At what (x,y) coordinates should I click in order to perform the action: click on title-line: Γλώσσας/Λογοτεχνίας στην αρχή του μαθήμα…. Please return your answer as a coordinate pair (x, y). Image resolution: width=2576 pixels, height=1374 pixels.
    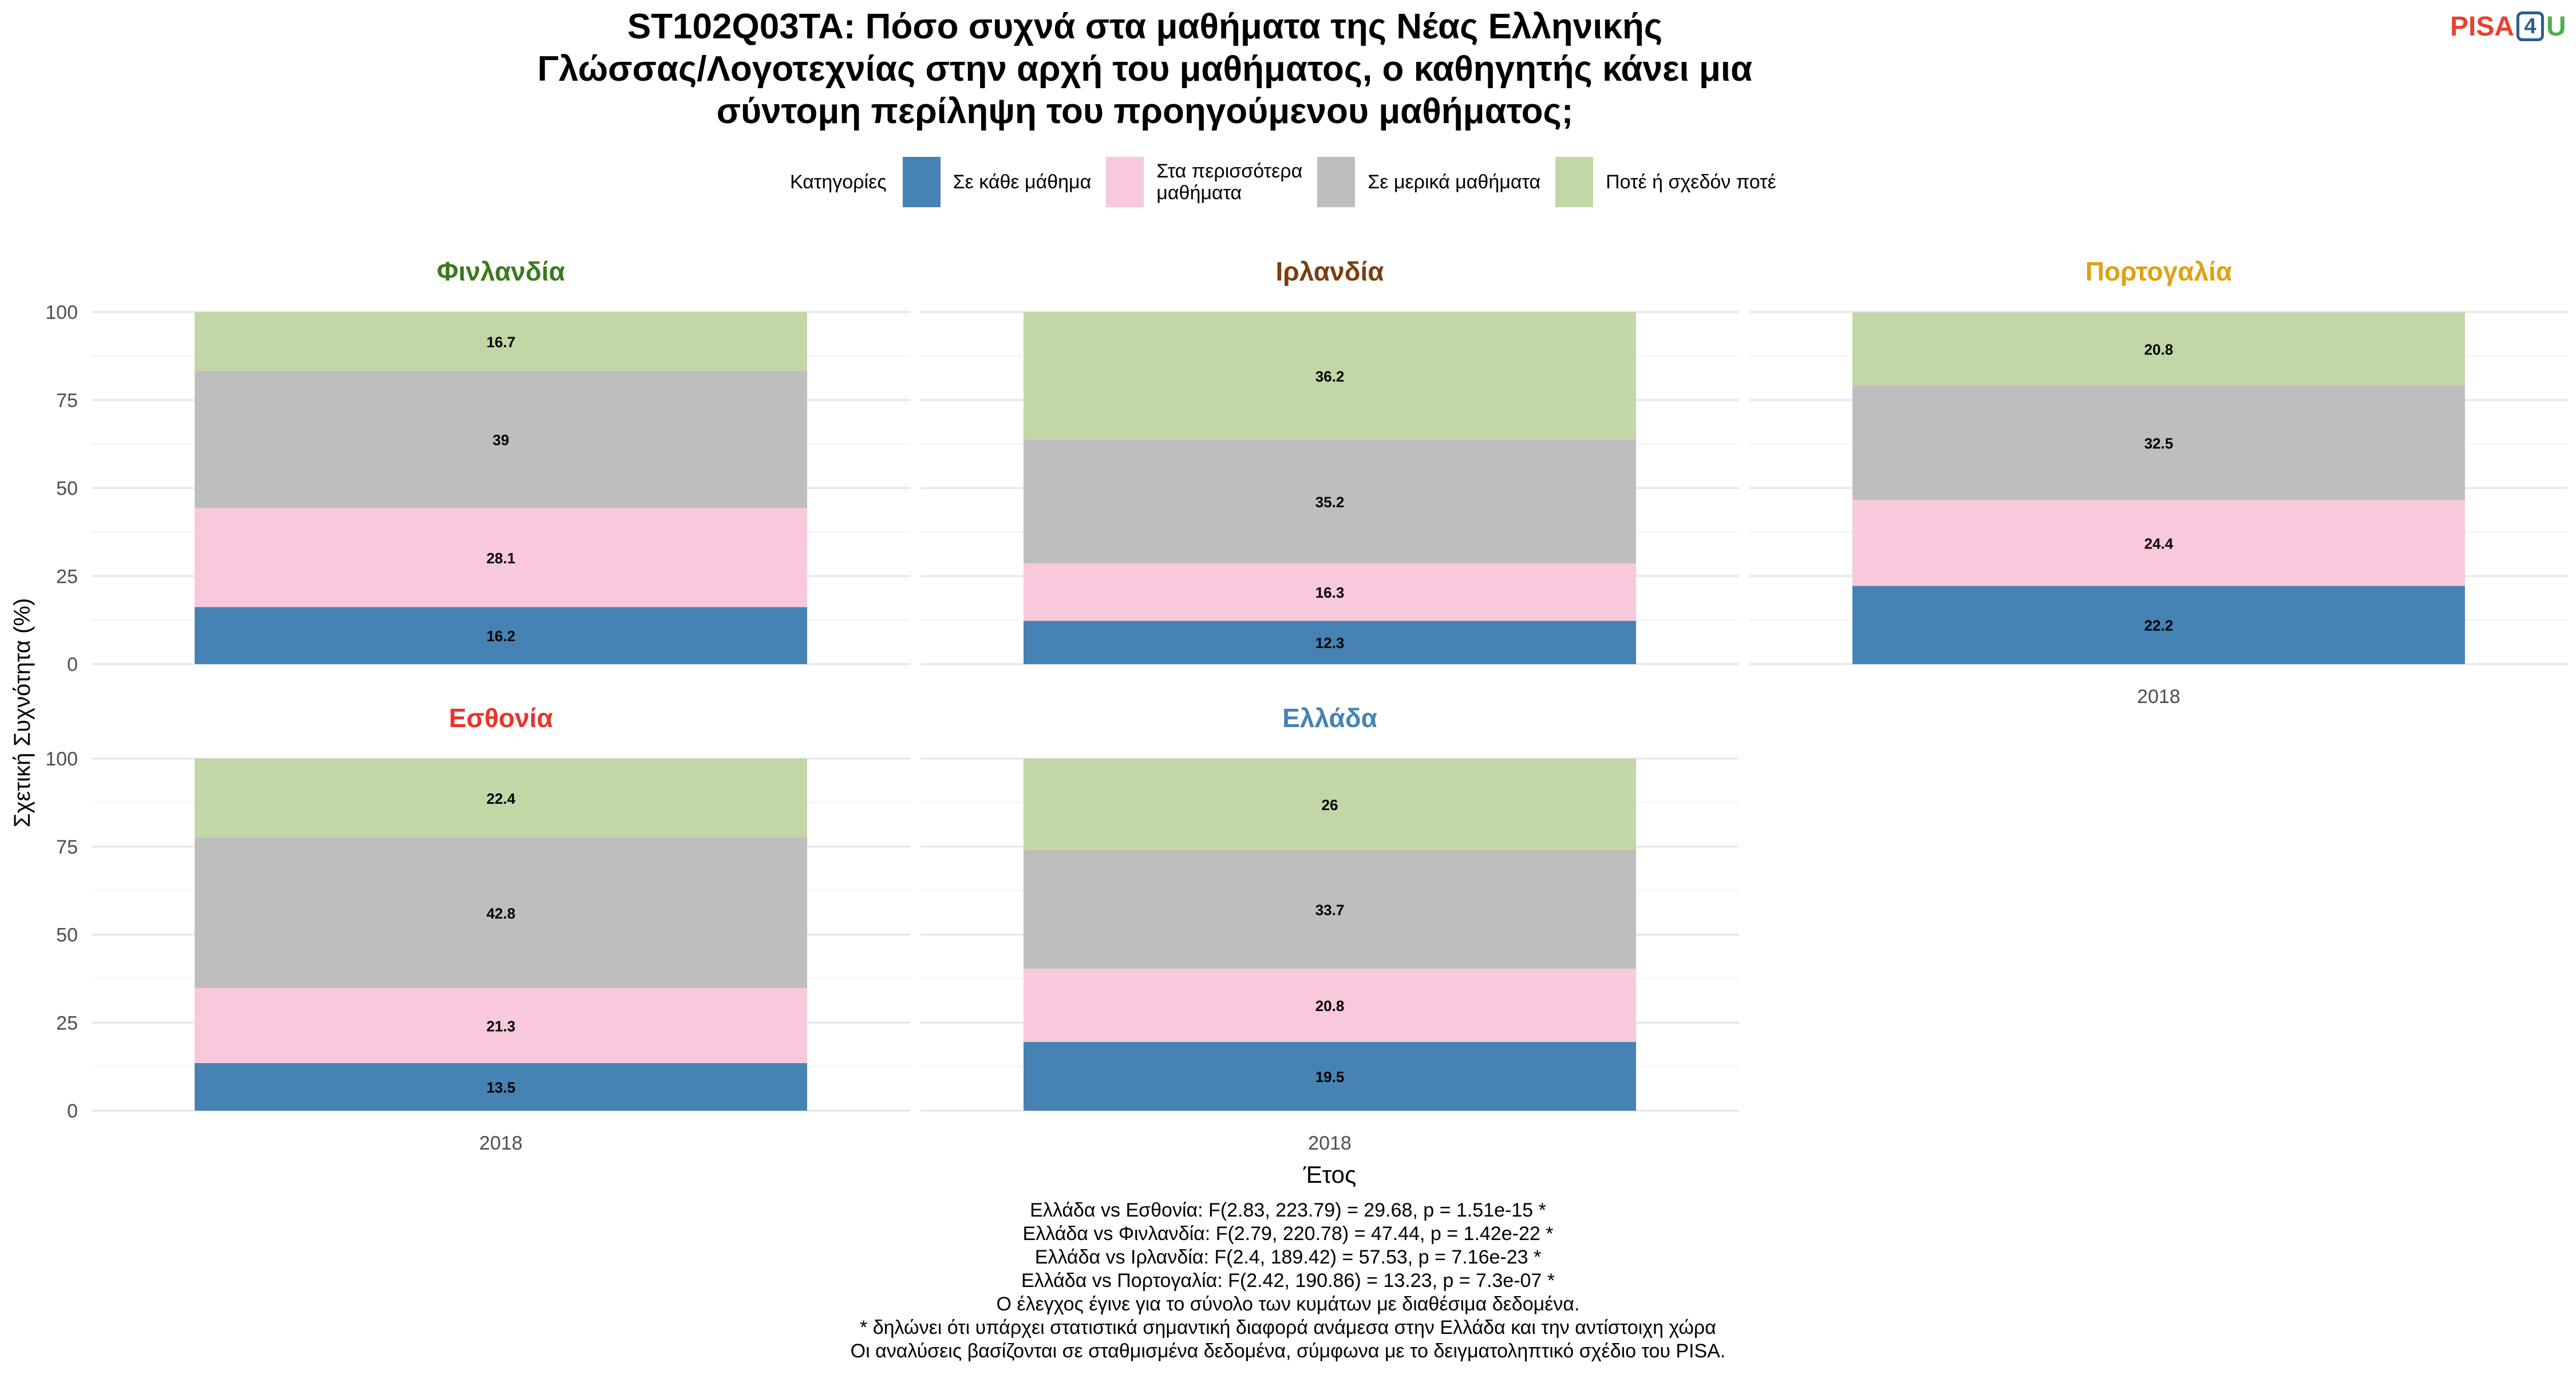
    Looking at the image, I should click on (1145, 69).